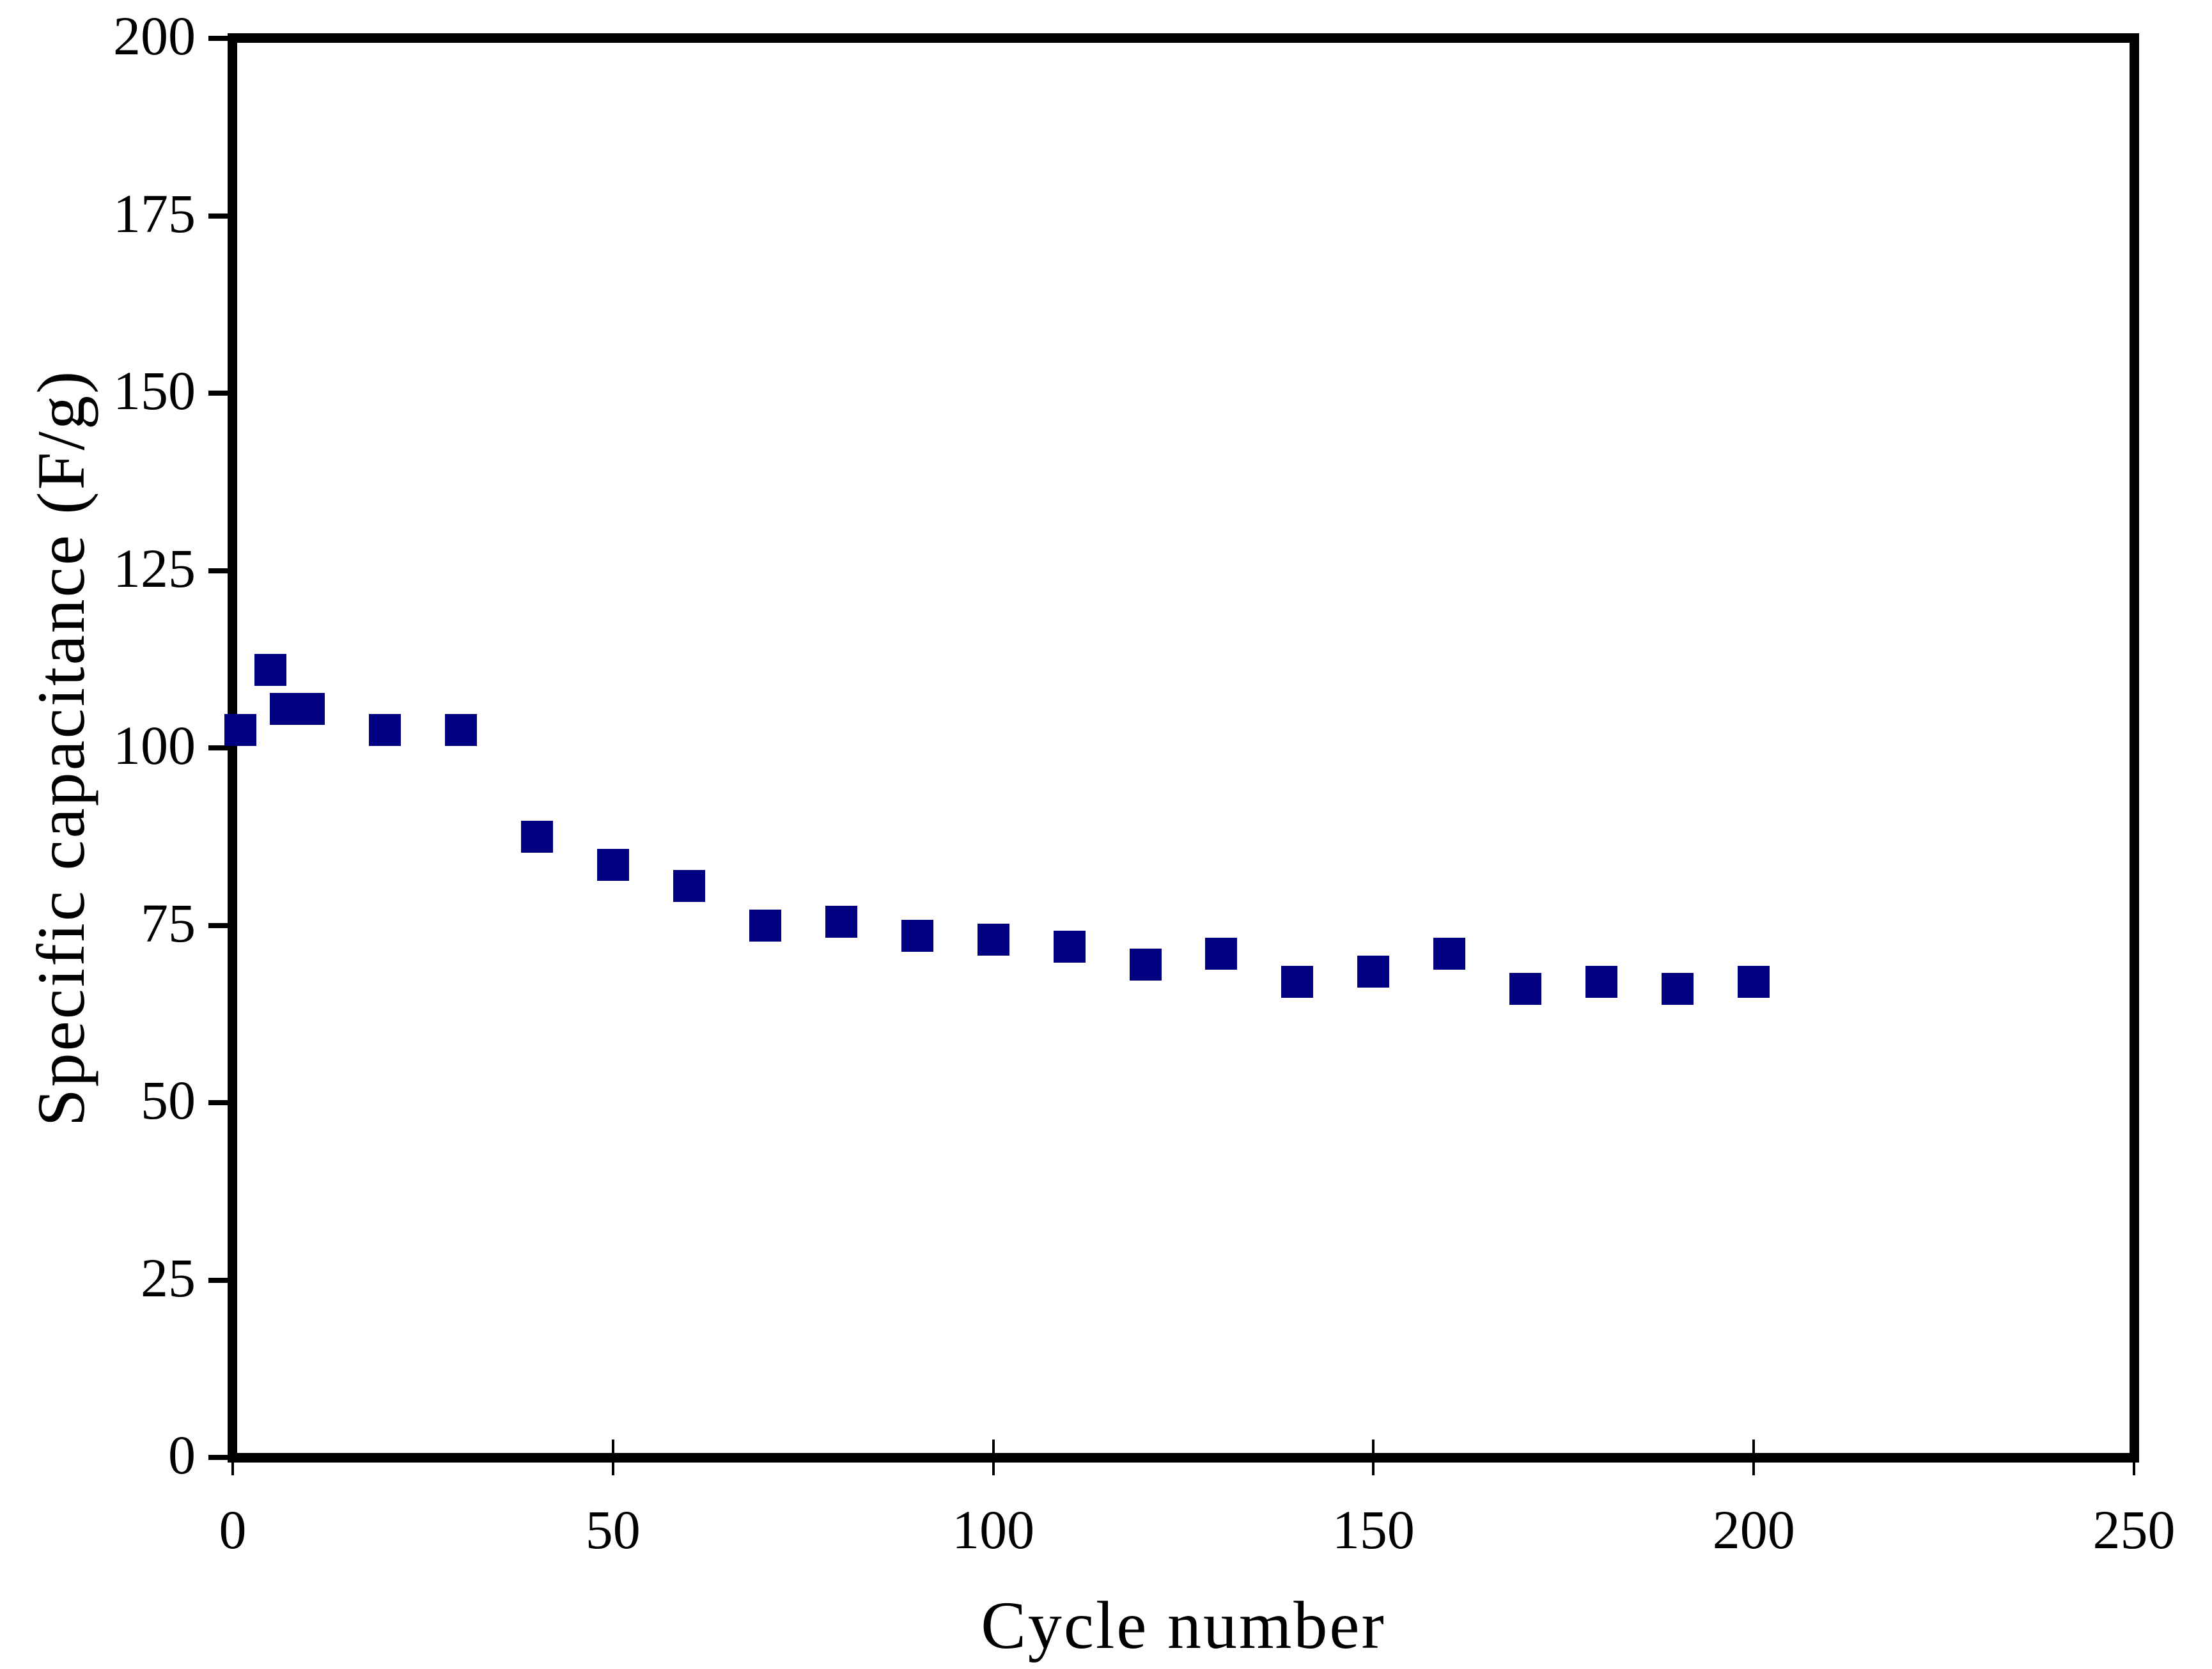 This screenshot has width=2212, height=1669. What do you see at coordinates (61, 748) in the screenshot?
I see `y-axis-title: Specific capacitance (F/g)` at bounding box center [61, 748].